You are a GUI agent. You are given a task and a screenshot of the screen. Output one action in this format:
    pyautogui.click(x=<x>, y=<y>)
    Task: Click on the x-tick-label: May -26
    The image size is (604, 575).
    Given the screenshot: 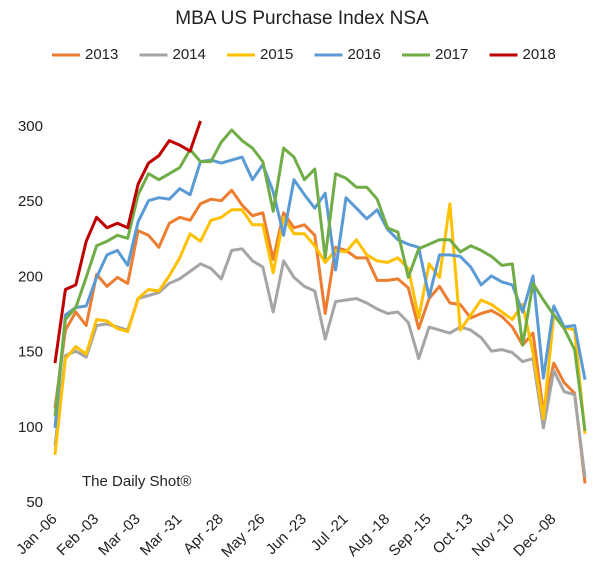 What is the action you would take?
    pyautogui.click(x=243, y=536)
    